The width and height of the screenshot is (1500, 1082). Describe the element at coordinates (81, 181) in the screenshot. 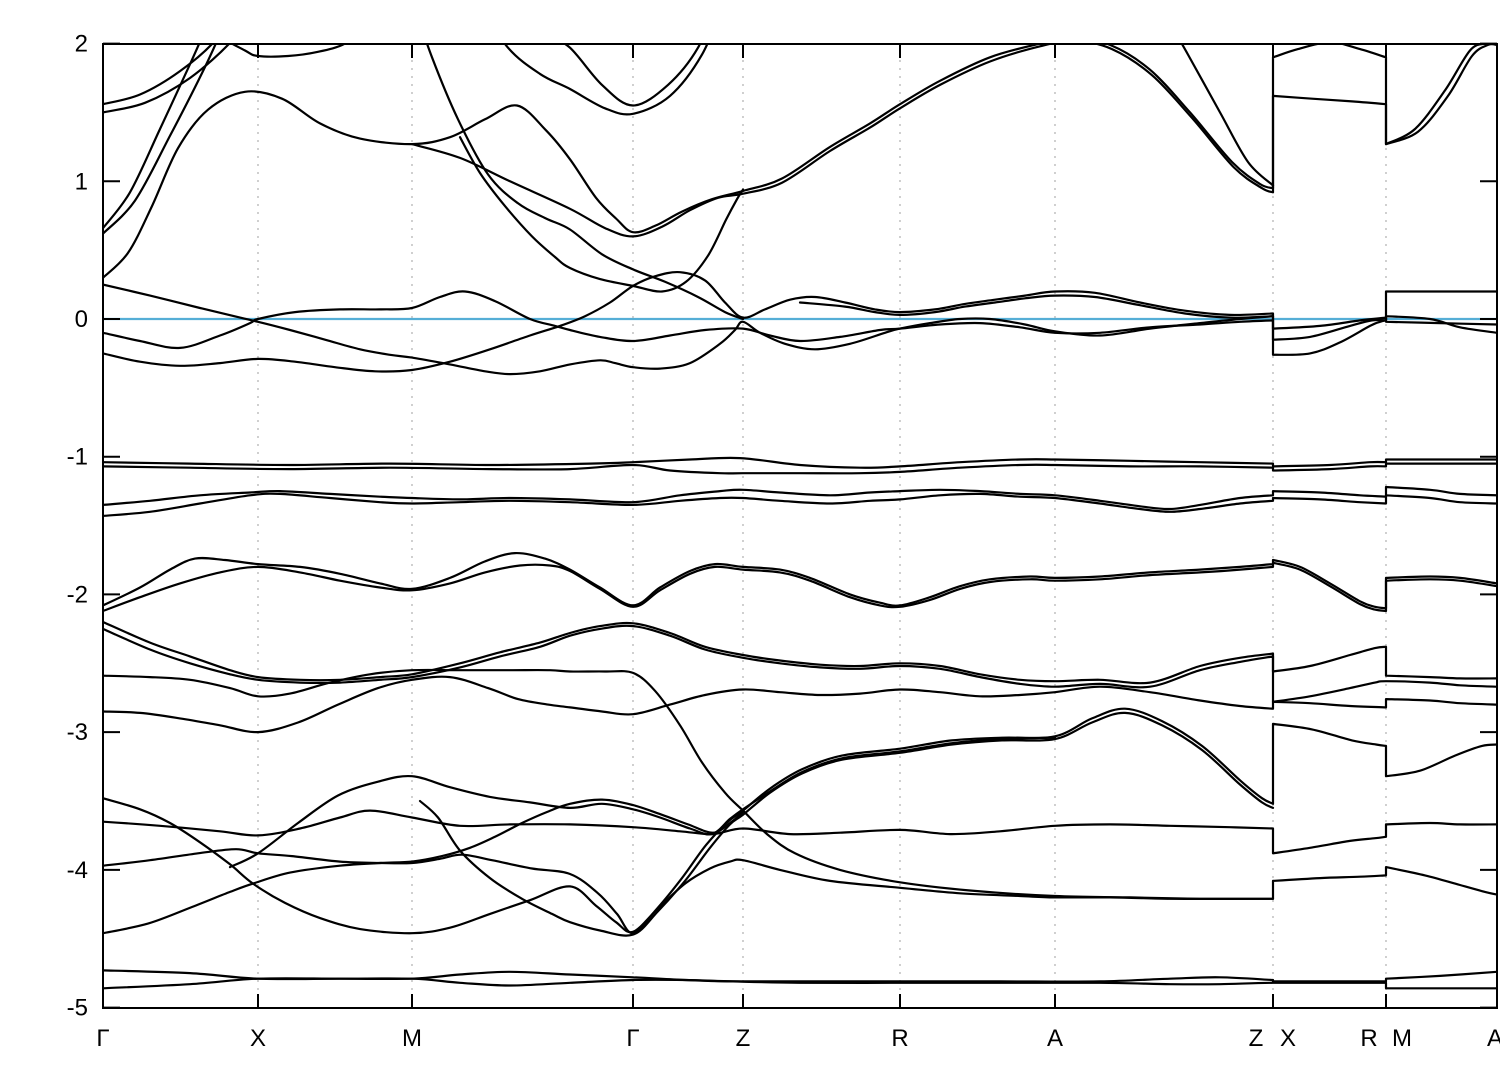

I see `y-axis-label: 1` at that location.